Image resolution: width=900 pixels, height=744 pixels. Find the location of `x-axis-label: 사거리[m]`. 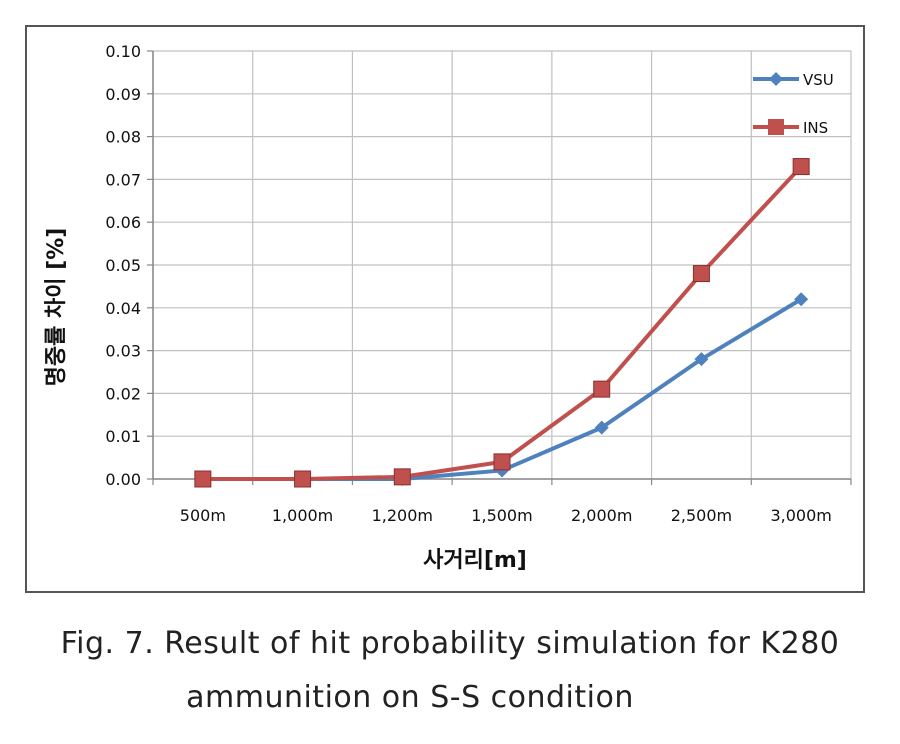

x-axis-label: 사거리[m] is located at coordinates (475, 560).